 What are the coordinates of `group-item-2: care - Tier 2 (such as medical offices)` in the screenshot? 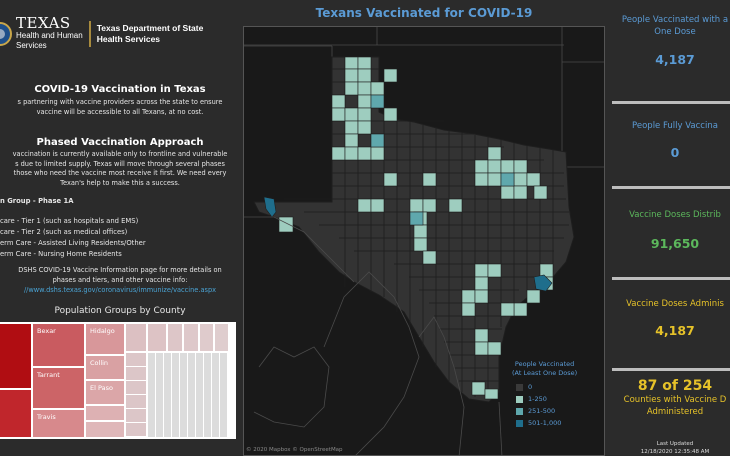 It's located at (64, 232).